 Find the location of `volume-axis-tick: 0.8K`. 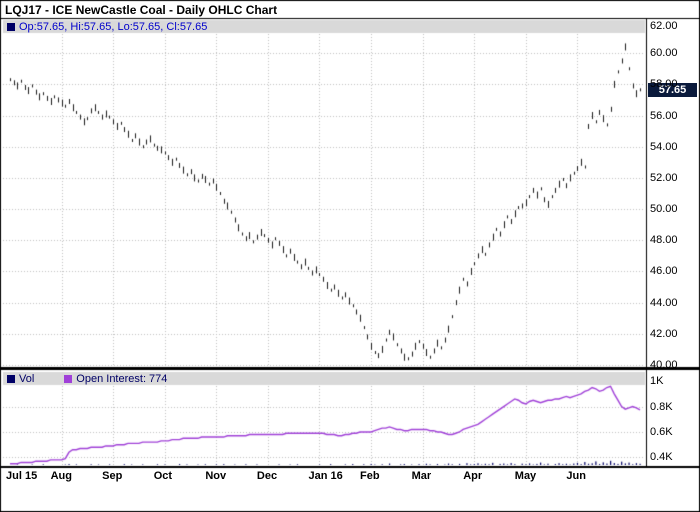

volume-axis-tick: 0.8K is located at coordinates (661, 406).